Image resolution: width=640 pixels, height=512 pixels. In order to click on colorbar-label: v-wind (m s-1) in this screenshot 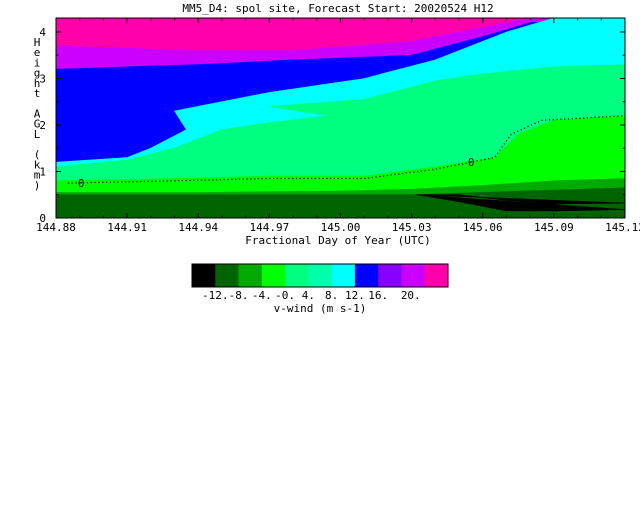, I will do `click(320, 308)`.